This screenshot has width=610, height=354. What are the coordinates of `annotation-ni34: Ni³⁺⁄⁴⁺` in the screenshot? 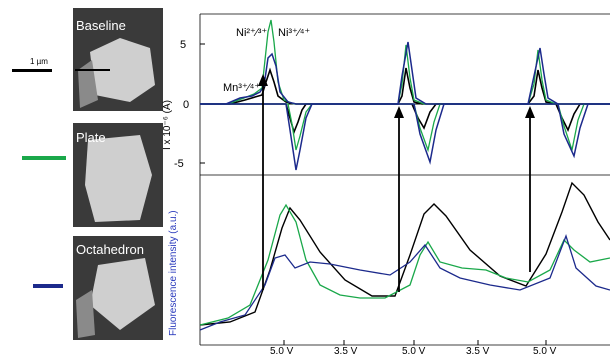 It's located at (294, 33).